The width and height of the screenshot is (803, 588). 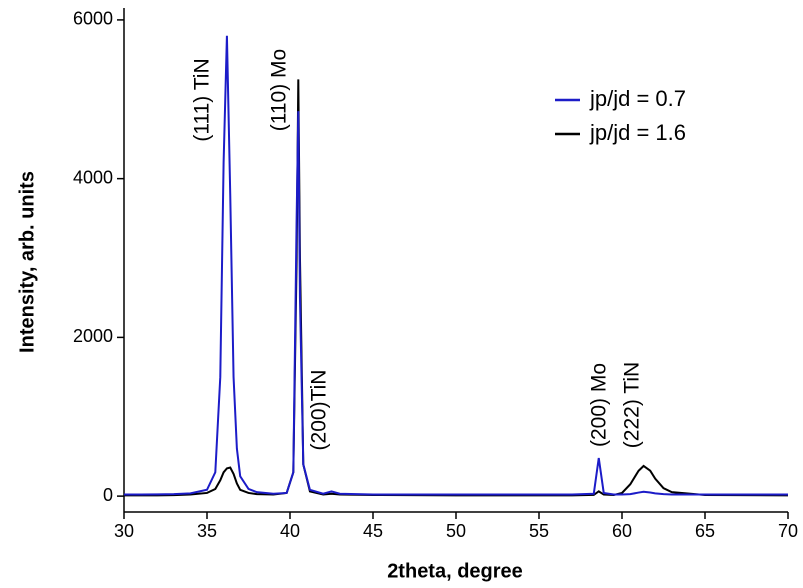 What do you see at coordinates (93, 336) in the screenshot?
I see `y-tick-label: 2000` at bounding box center [93, 336].